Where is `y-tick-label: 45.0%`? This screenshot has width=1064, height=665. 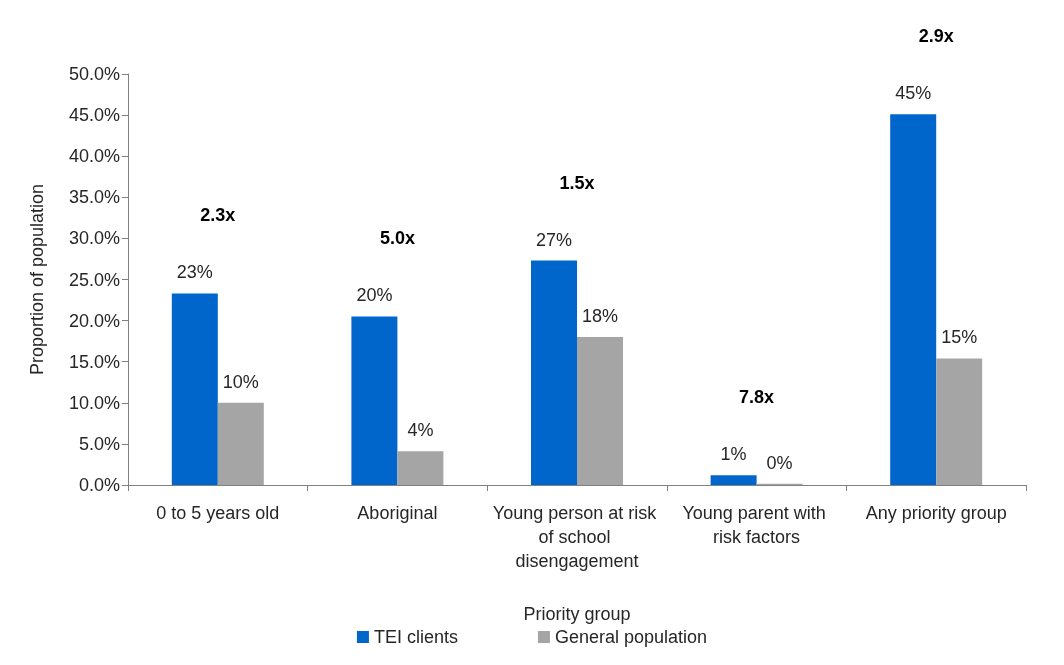
y-tick-label: 45.0% is located at coordinates (94, 115).